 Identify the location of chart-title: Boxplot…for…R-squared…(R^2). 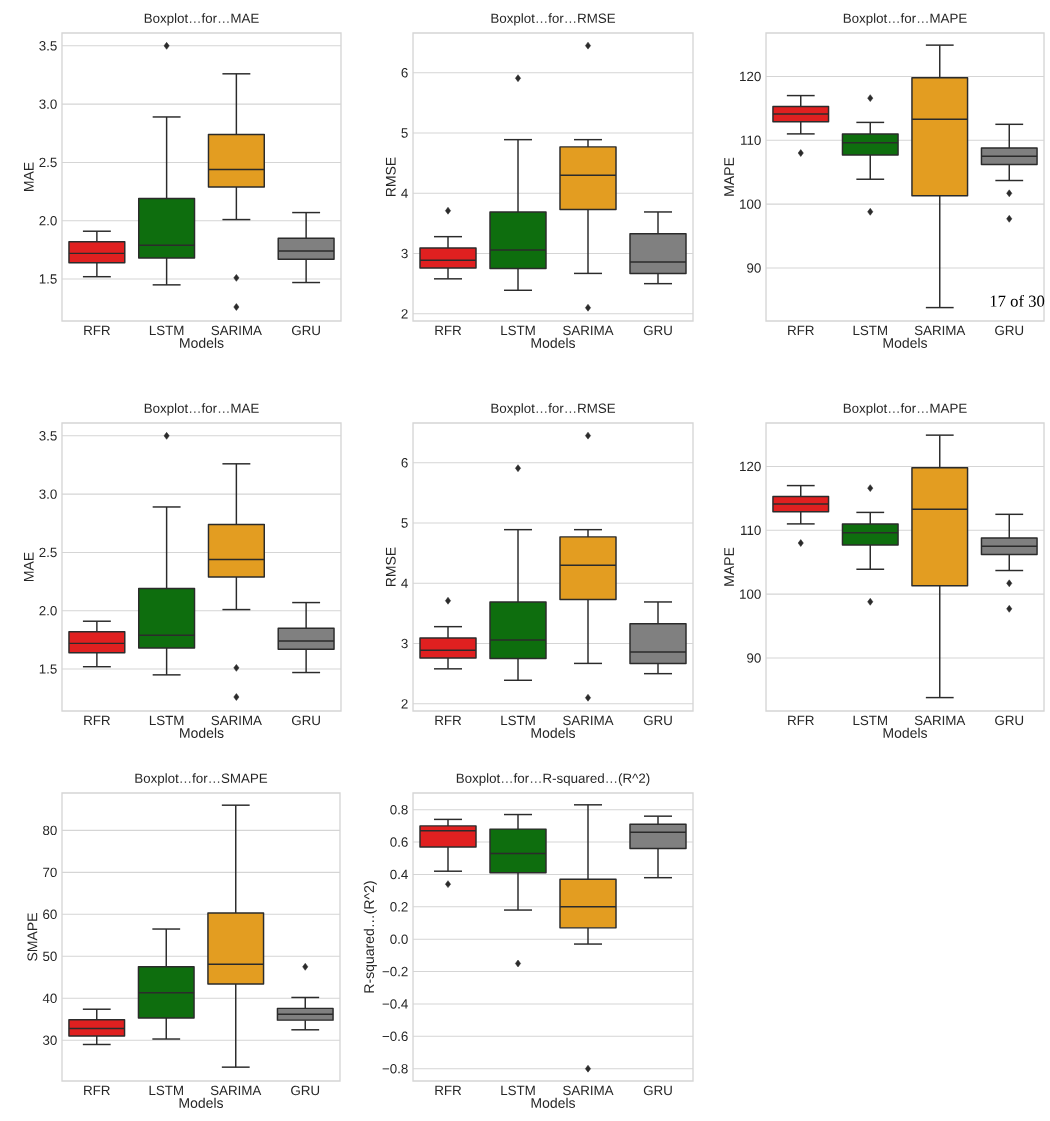
(553, 779).